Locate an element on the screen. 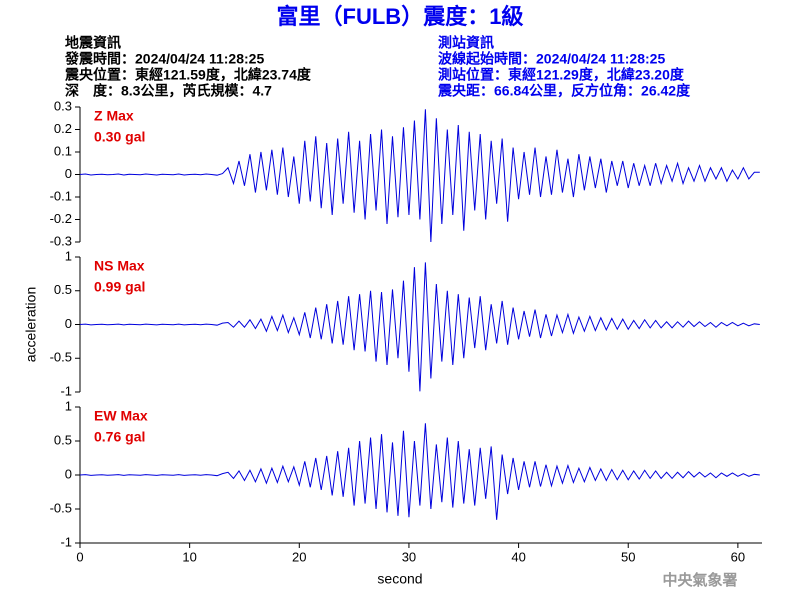 The width and height of the screenshot is (800, 600). x-tick-label: 60 is located at coordinates (738, 556).